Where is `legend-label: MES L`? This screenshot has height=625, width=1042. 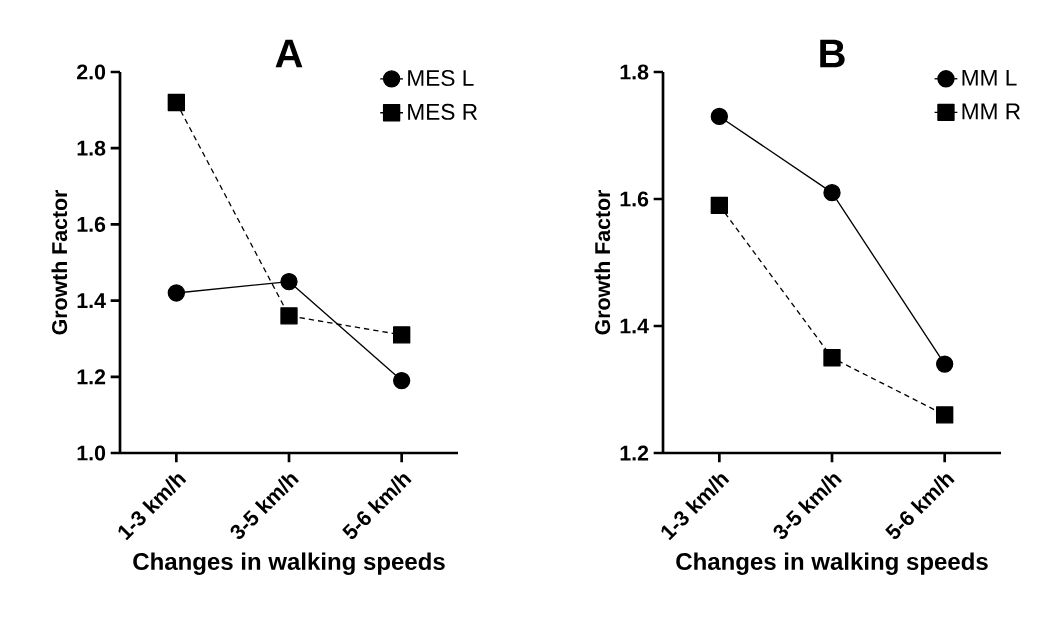
legend-label: MES L is located at coordinates (441, 78).